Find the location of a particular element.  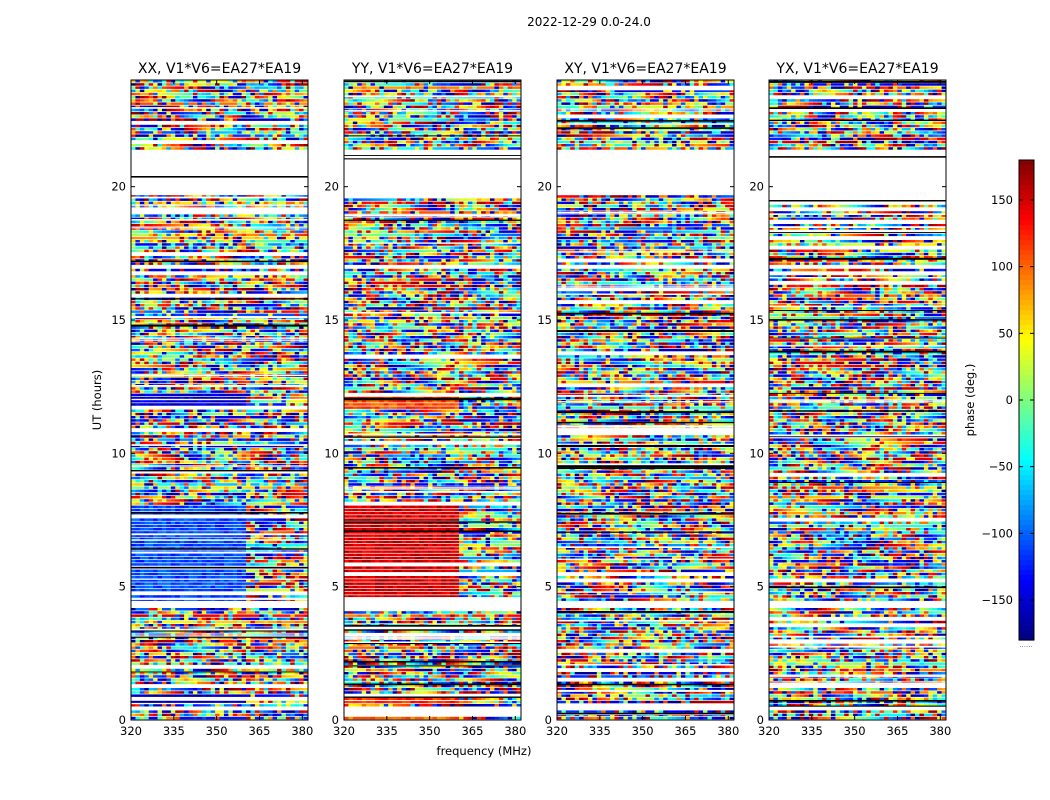

colorbar: 150 100 50 0 −50 −100 −150 is located at coordinates (1008, 400).